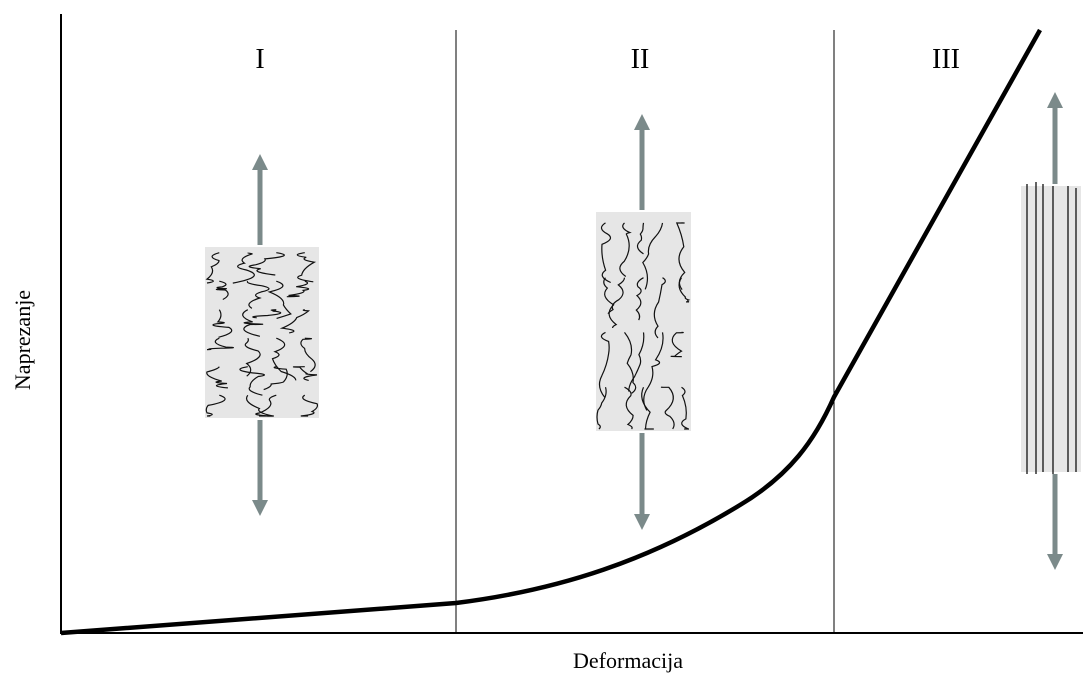 This screenshot has width=1083, height=675. I want to click on y-axis-label: Naprezanje, so click(22, 340).